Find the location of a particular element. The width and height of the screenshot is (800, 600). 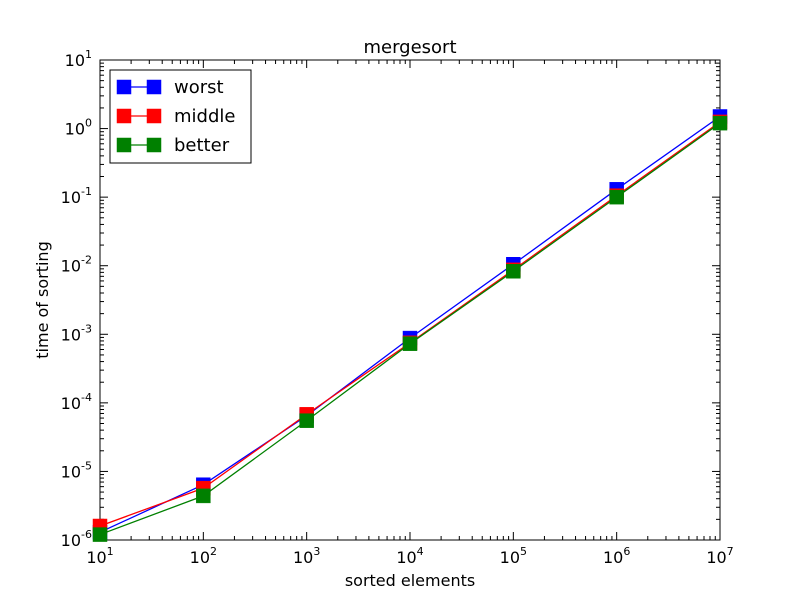

x-tick-label: 10⁵ is located at coordinates (513, 556).